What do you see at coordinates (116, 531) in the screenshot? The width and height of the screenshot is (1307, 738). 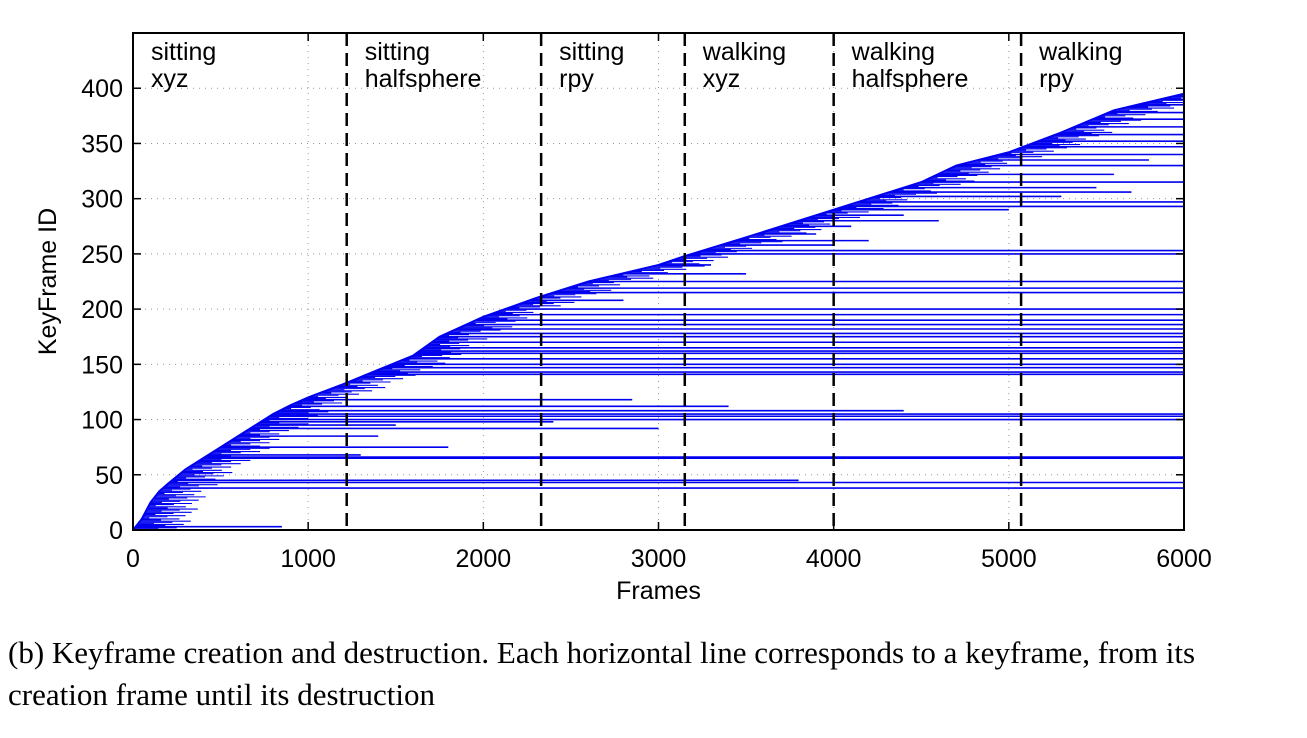 I see `y-tick-label: 0` at bounding box center [116, 531].